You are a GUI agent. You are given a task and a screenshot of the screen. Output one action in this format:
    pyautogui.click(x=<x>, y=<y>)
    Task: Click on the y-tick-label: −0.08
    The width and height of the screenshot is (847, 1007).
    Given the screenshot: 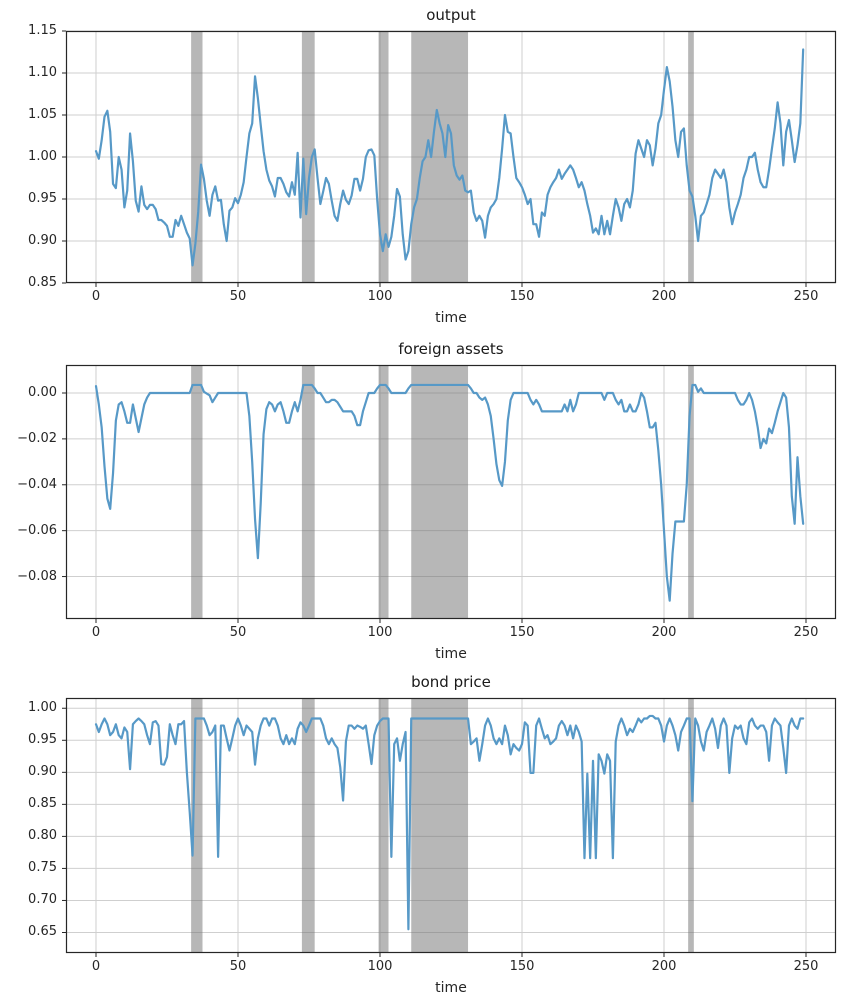 What is the action you would take?
    pyautogui.click(x=37, y=576)
    